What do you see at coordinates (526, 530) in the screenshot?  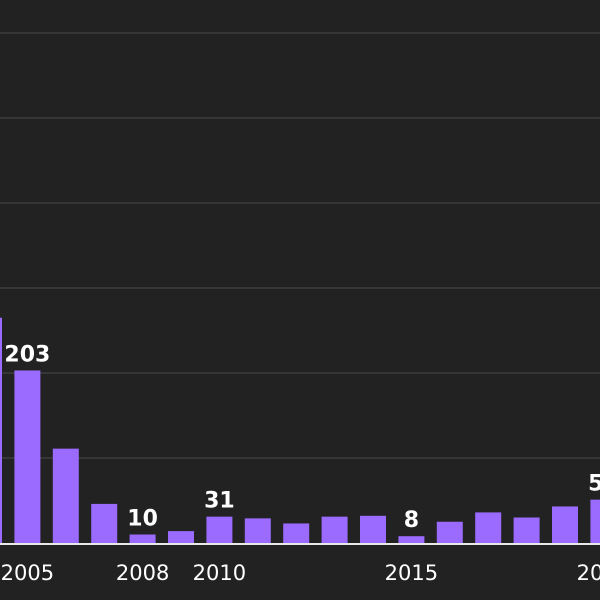 I see `bar-2018` at bounding box center [526, 530].